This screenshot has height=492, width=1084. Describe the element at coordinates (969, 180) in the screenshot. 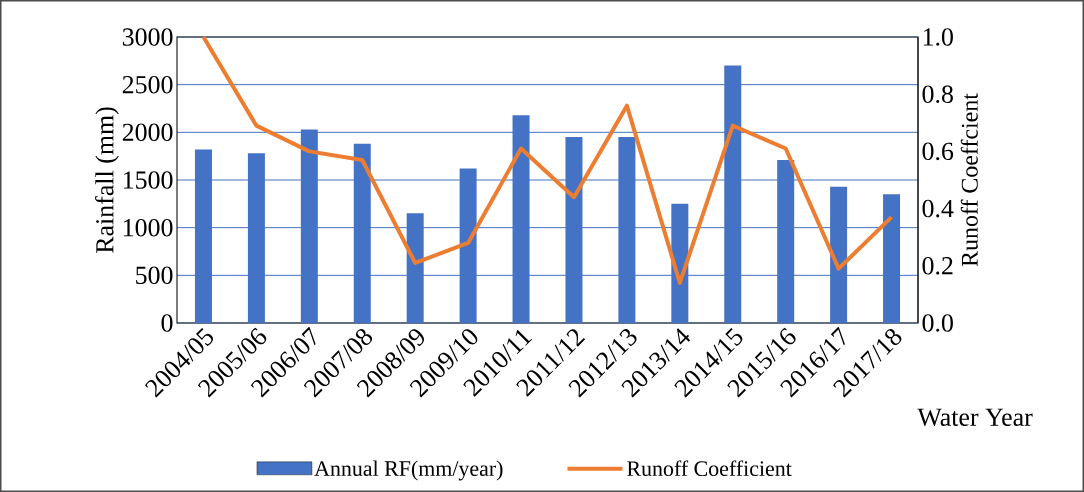

I see `y2-axis-title: Runoff Coeffcient` at that location.